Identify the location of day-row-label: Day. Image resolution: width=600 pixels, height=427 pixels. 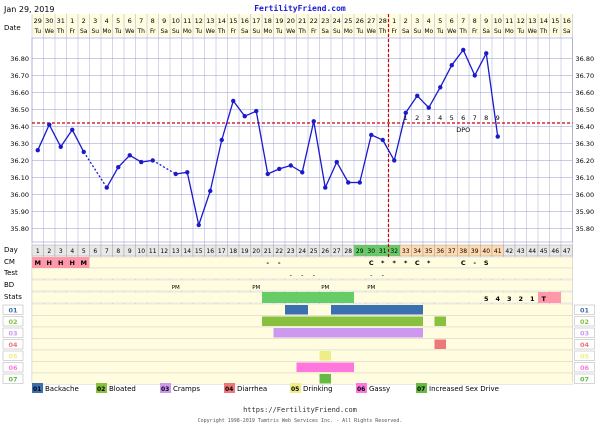
(11, 250).